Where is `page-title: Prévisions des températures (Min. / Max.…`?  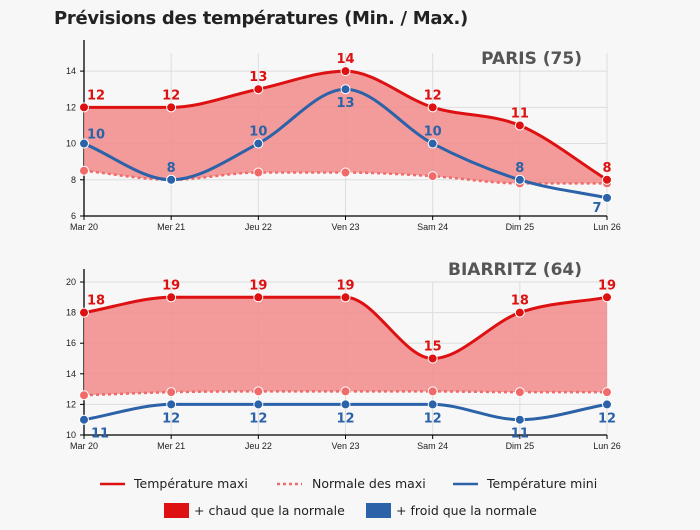
page-title: Prévisions des températures (Min. / Max.… is located at coordinates (261, 18).